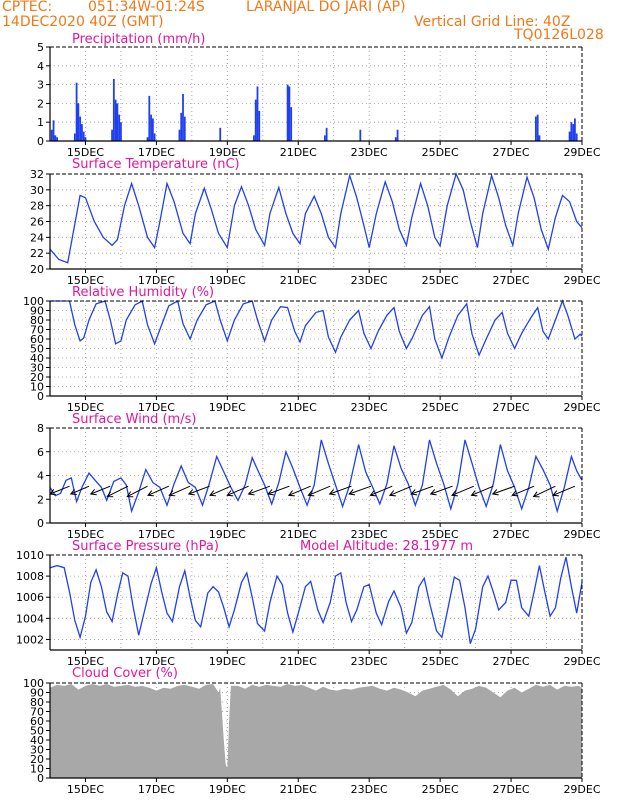 This screenshot has height=800, width=618. I want to click on y-tick-label: 70, so click(37, 712).